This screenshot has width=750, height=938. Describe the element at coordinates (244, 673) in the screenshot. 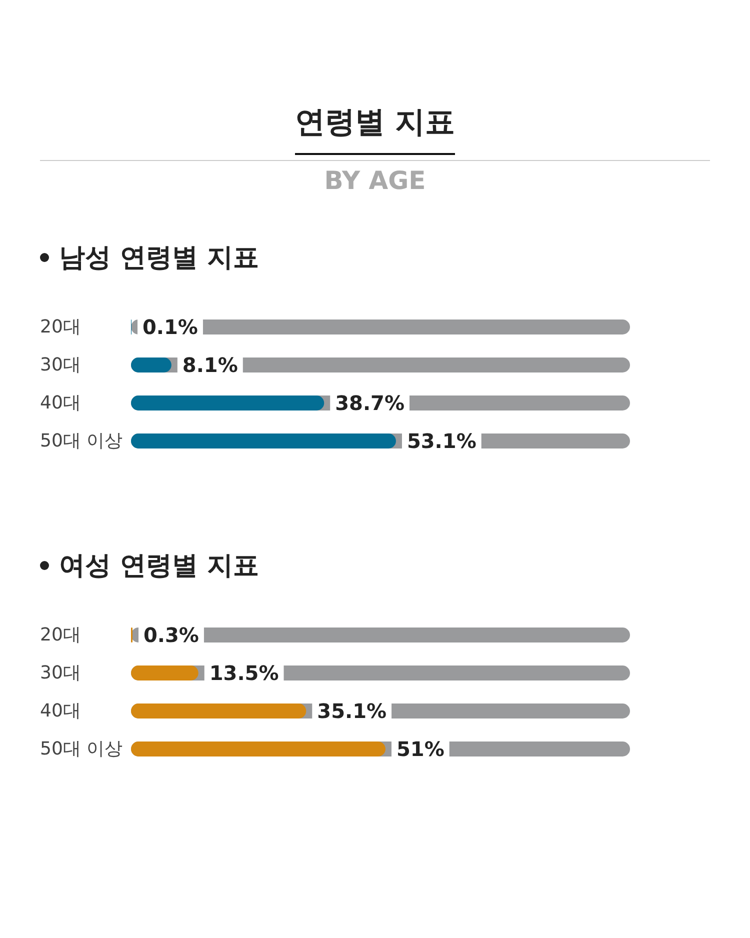

I see `data-label: 13.5%` at that location.